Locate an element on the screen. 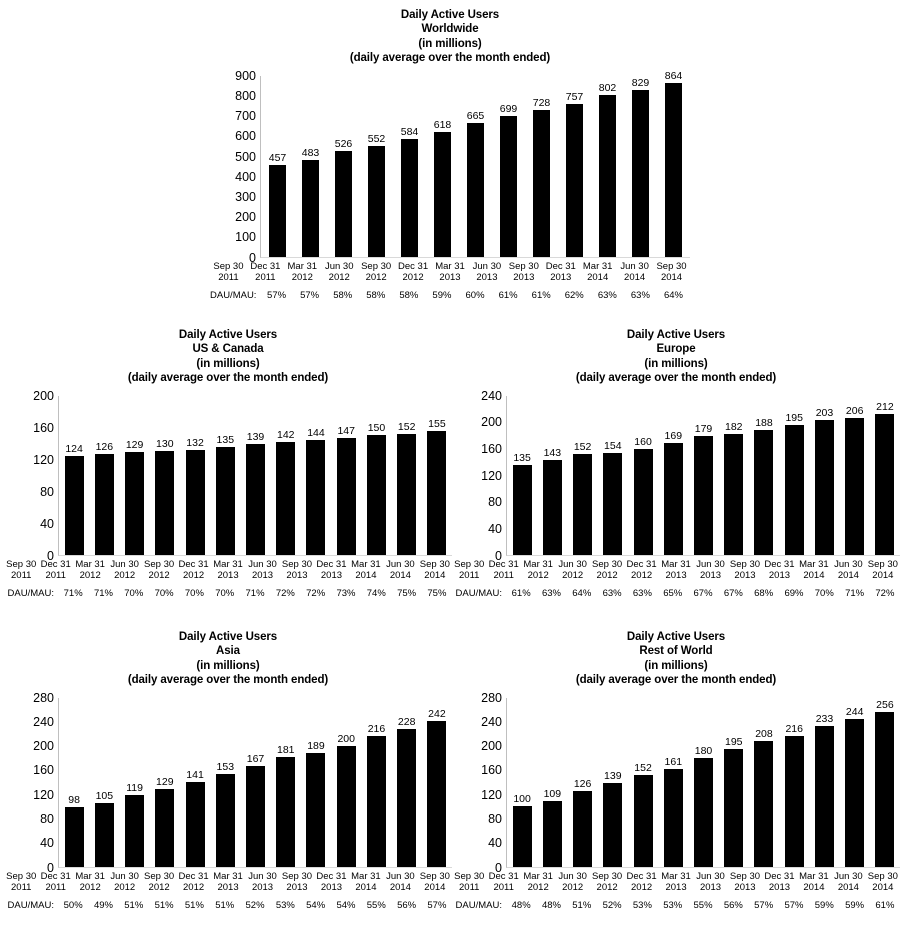 The height and width of the screenshot is (937, 903). dau-mau-caption: DAU/MAU: is located at coordinates (233, 295).